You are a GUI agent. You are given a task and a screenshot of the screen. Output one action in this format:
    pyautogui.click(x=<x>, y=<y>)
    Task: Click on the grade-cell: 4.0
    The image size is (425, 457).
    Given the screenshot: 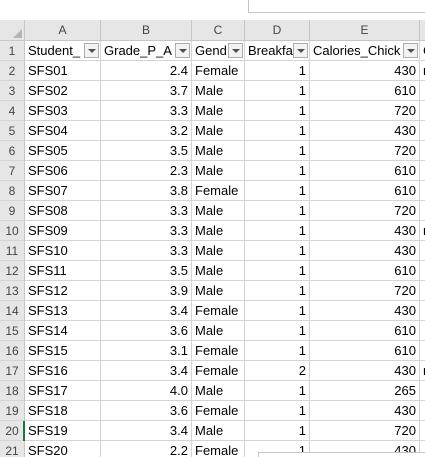 What is the action you would take?
    pyautogui.click(x=146, y=391)
    